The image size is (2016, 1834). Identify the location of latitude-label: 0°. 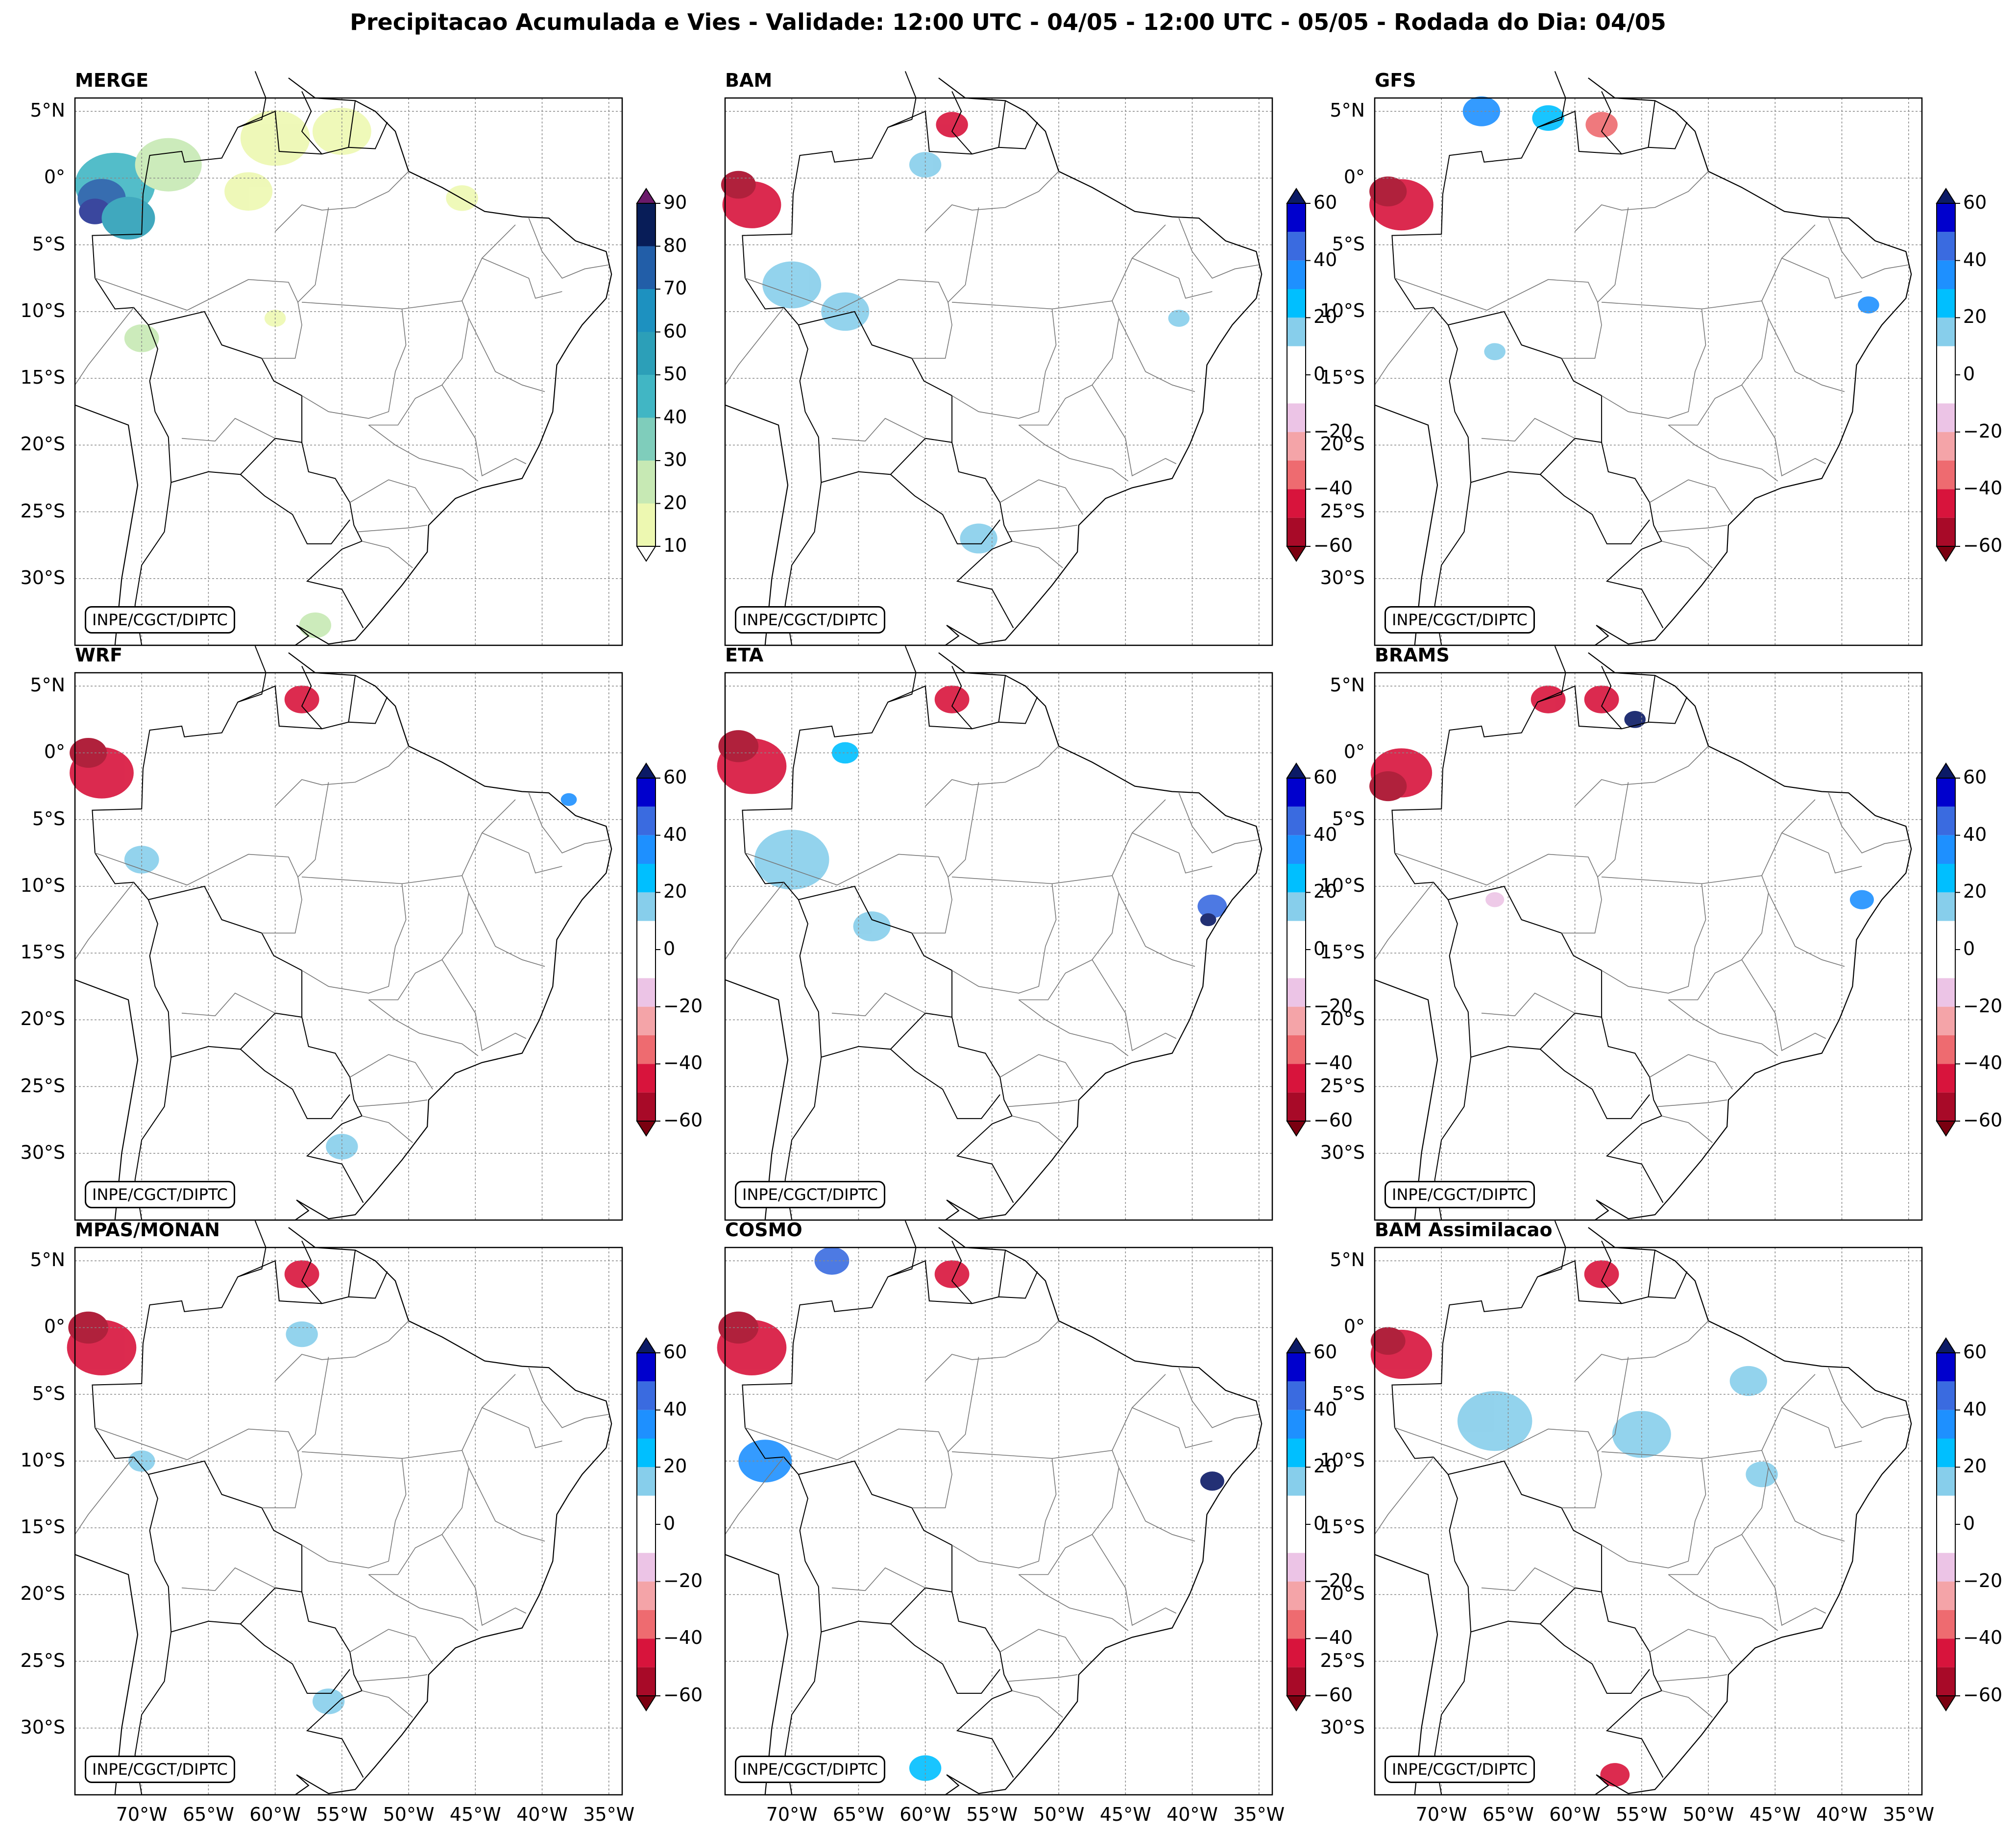
(54, 752).